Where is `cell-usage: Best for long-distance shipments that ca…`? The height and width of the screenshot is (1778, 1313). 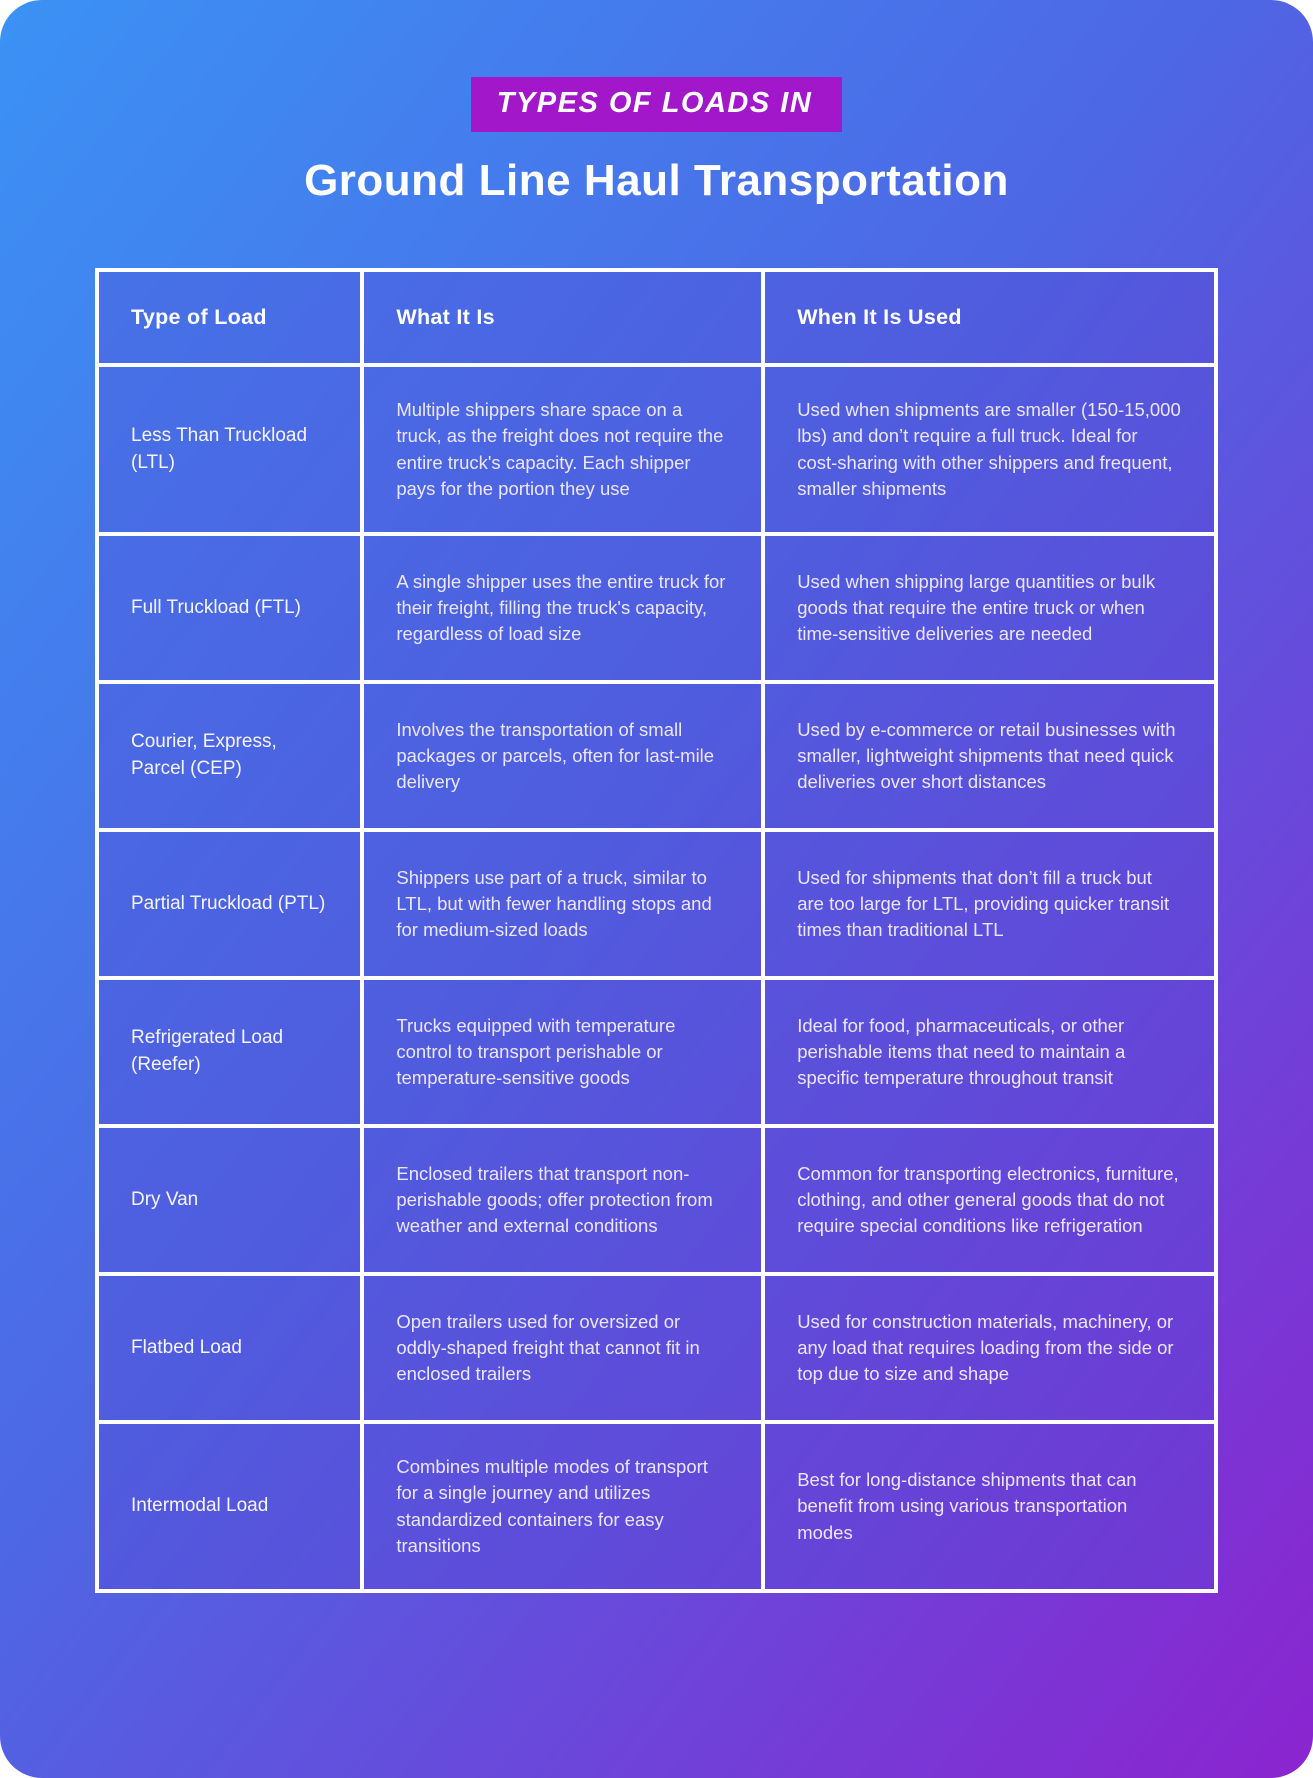
cell-usage: Best for long-distance shipments that ca… is located at coordinates (989, 1507).